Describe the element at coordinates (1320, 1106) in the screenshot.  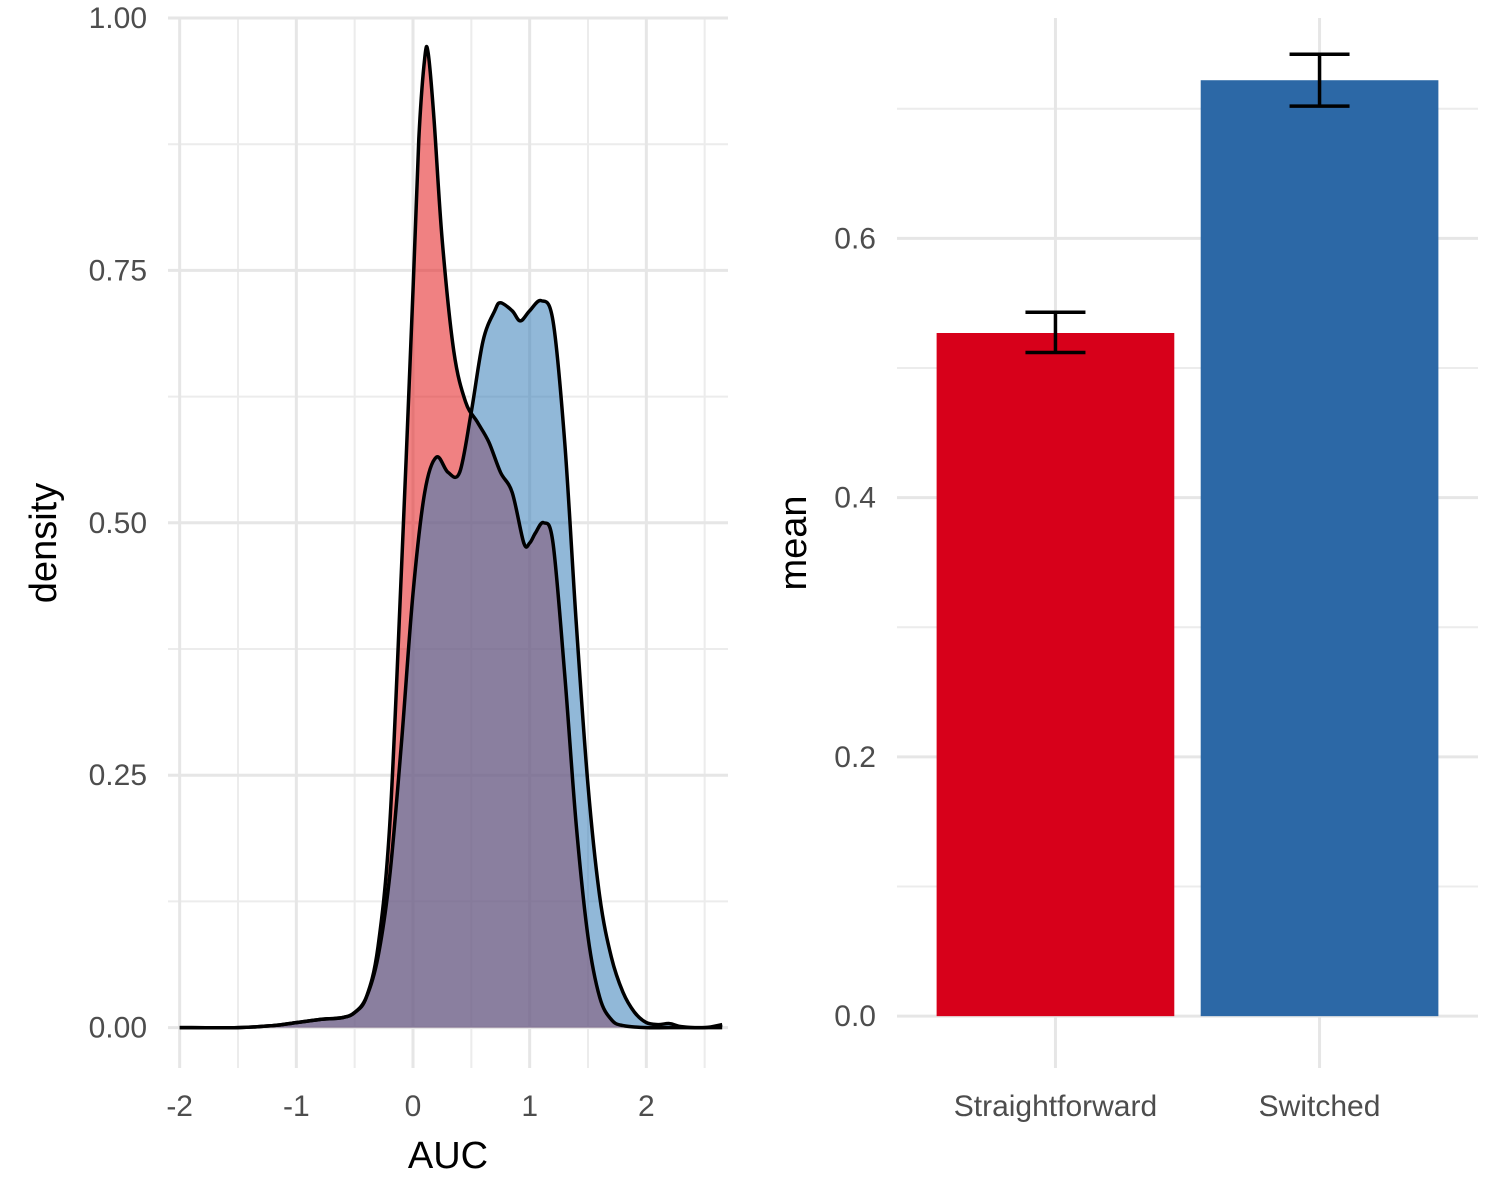
I see `x-tick-label: Switched` at that location.